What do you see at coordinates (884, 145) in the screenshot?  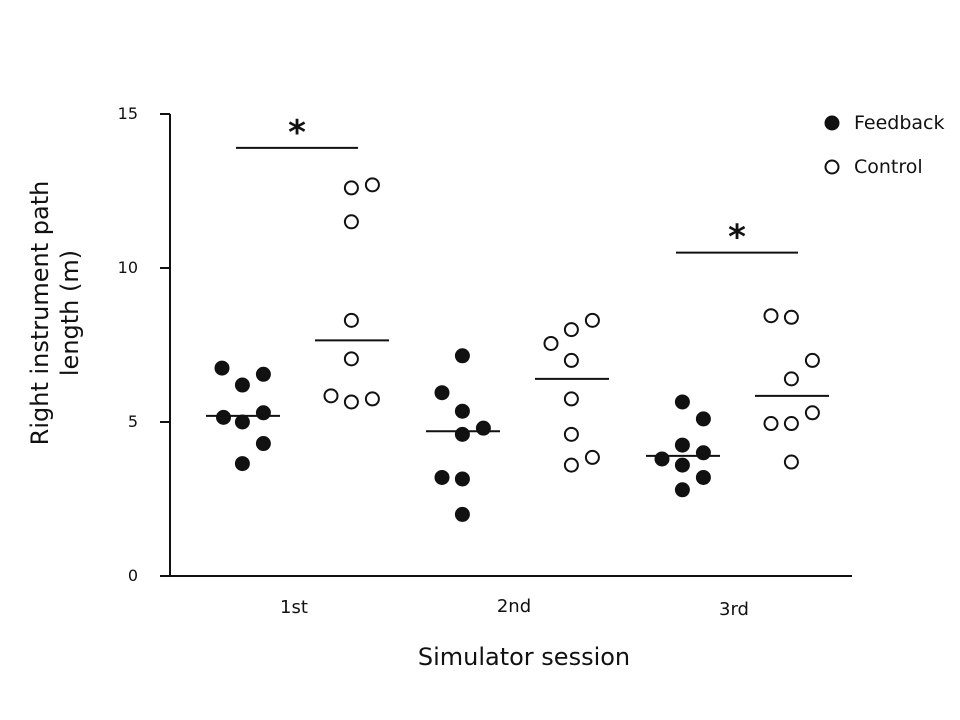 I see `legend: Feedback Control` at bounding box center [884, 145].